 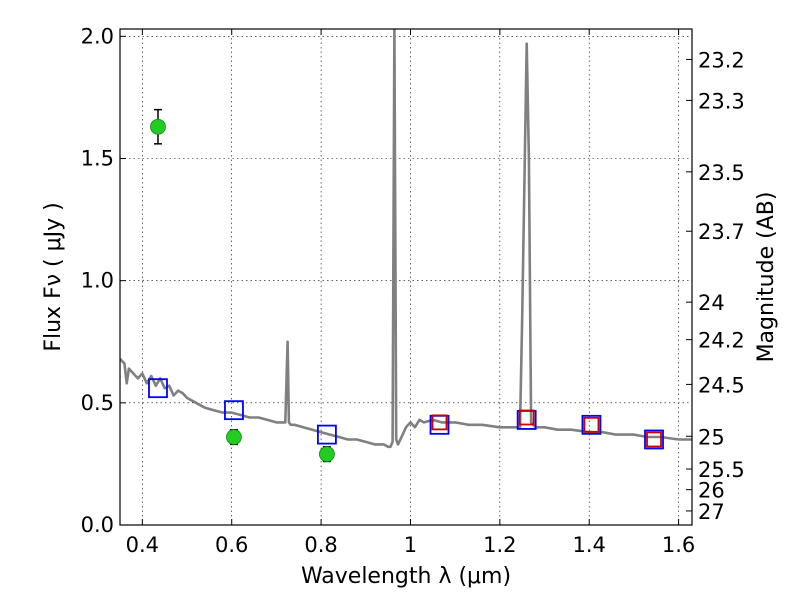 What do you see at coordinates (410, 545) in the screenshot?
I see `x-tick-label: 1` at bounding box center [410, 545].